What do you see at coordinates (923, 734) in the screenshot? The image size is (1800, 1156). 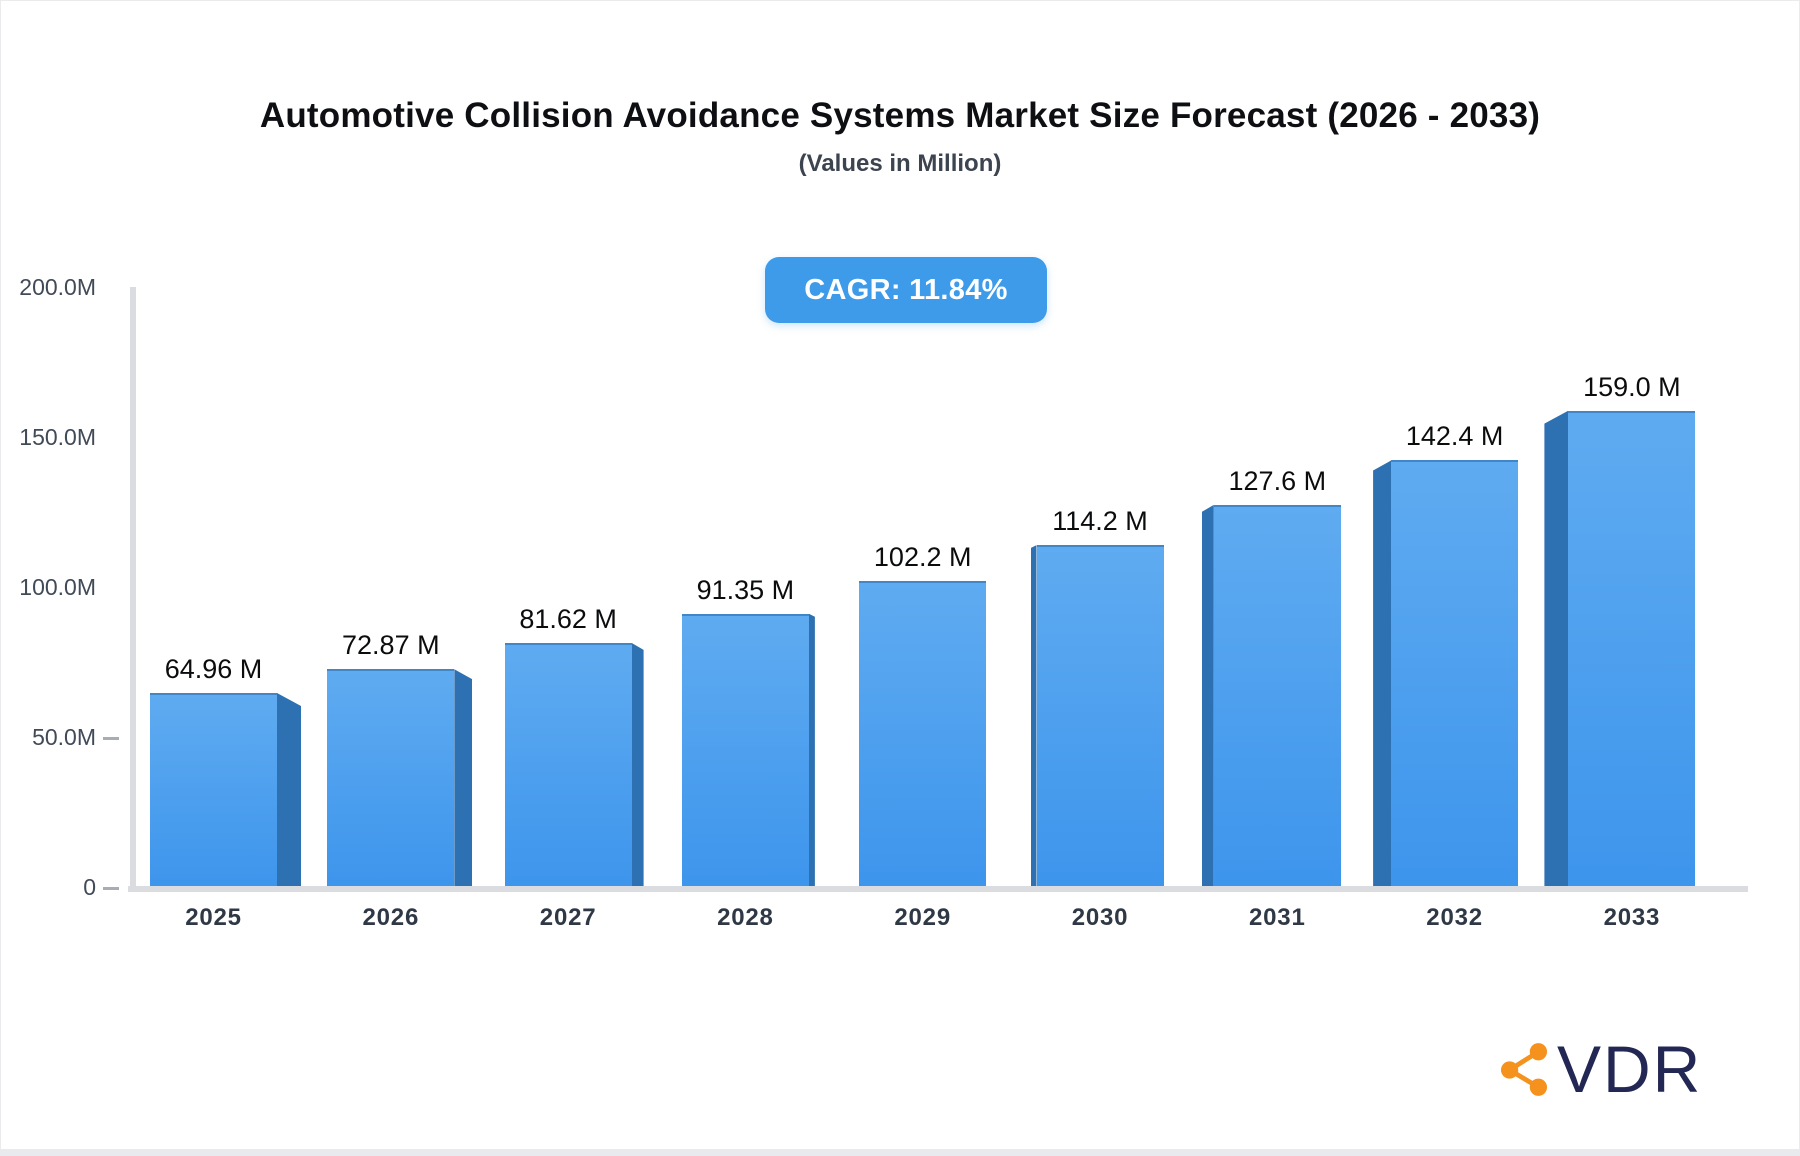 I see `bar-2029` at bounding box center [923, 734].